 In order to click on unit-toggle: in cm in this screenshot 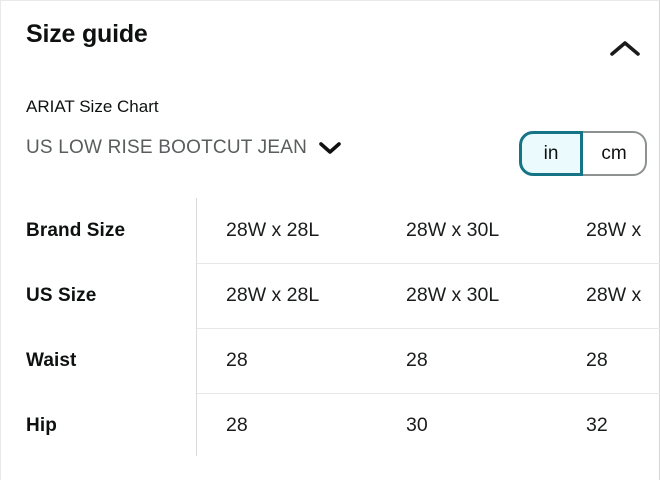, I will do `click(583, 153)`.